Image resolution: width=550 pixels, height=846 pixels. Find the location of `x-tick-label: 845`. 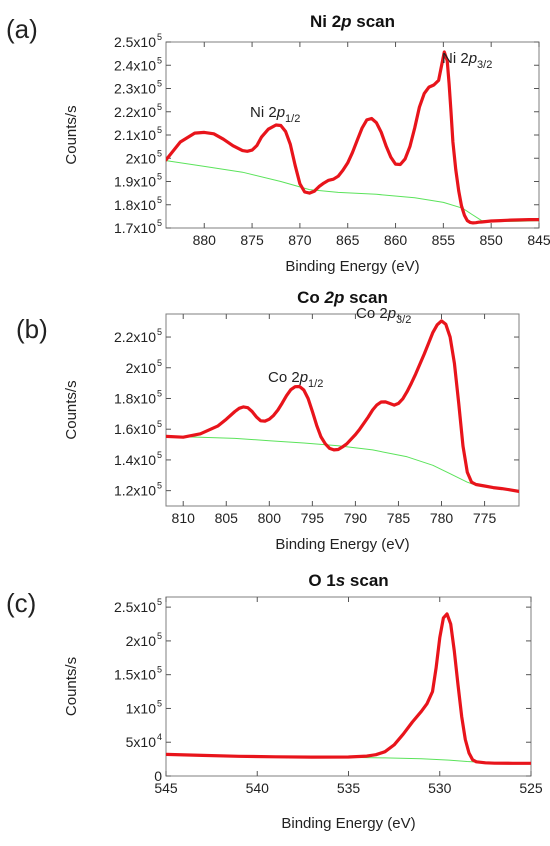

x-tick-label: 845 is located at coordinates (538, 240).